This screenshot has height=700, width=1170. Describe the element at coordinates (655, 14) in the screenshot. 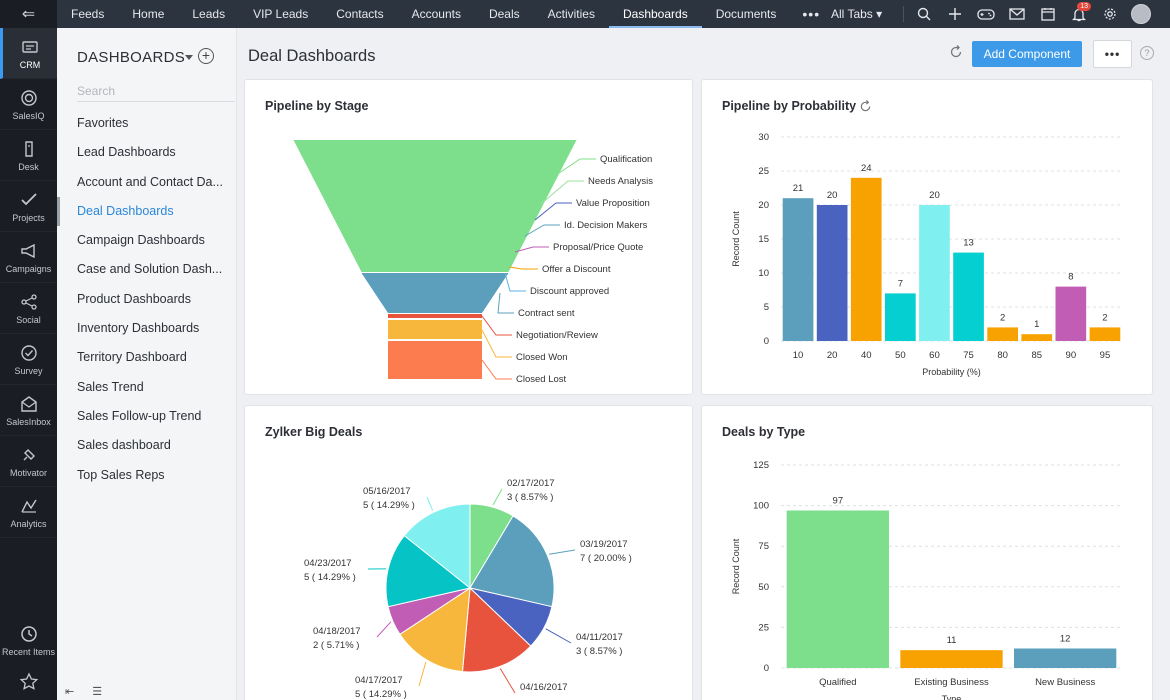

I see `tab-dashboards: Dashboards` at that location.